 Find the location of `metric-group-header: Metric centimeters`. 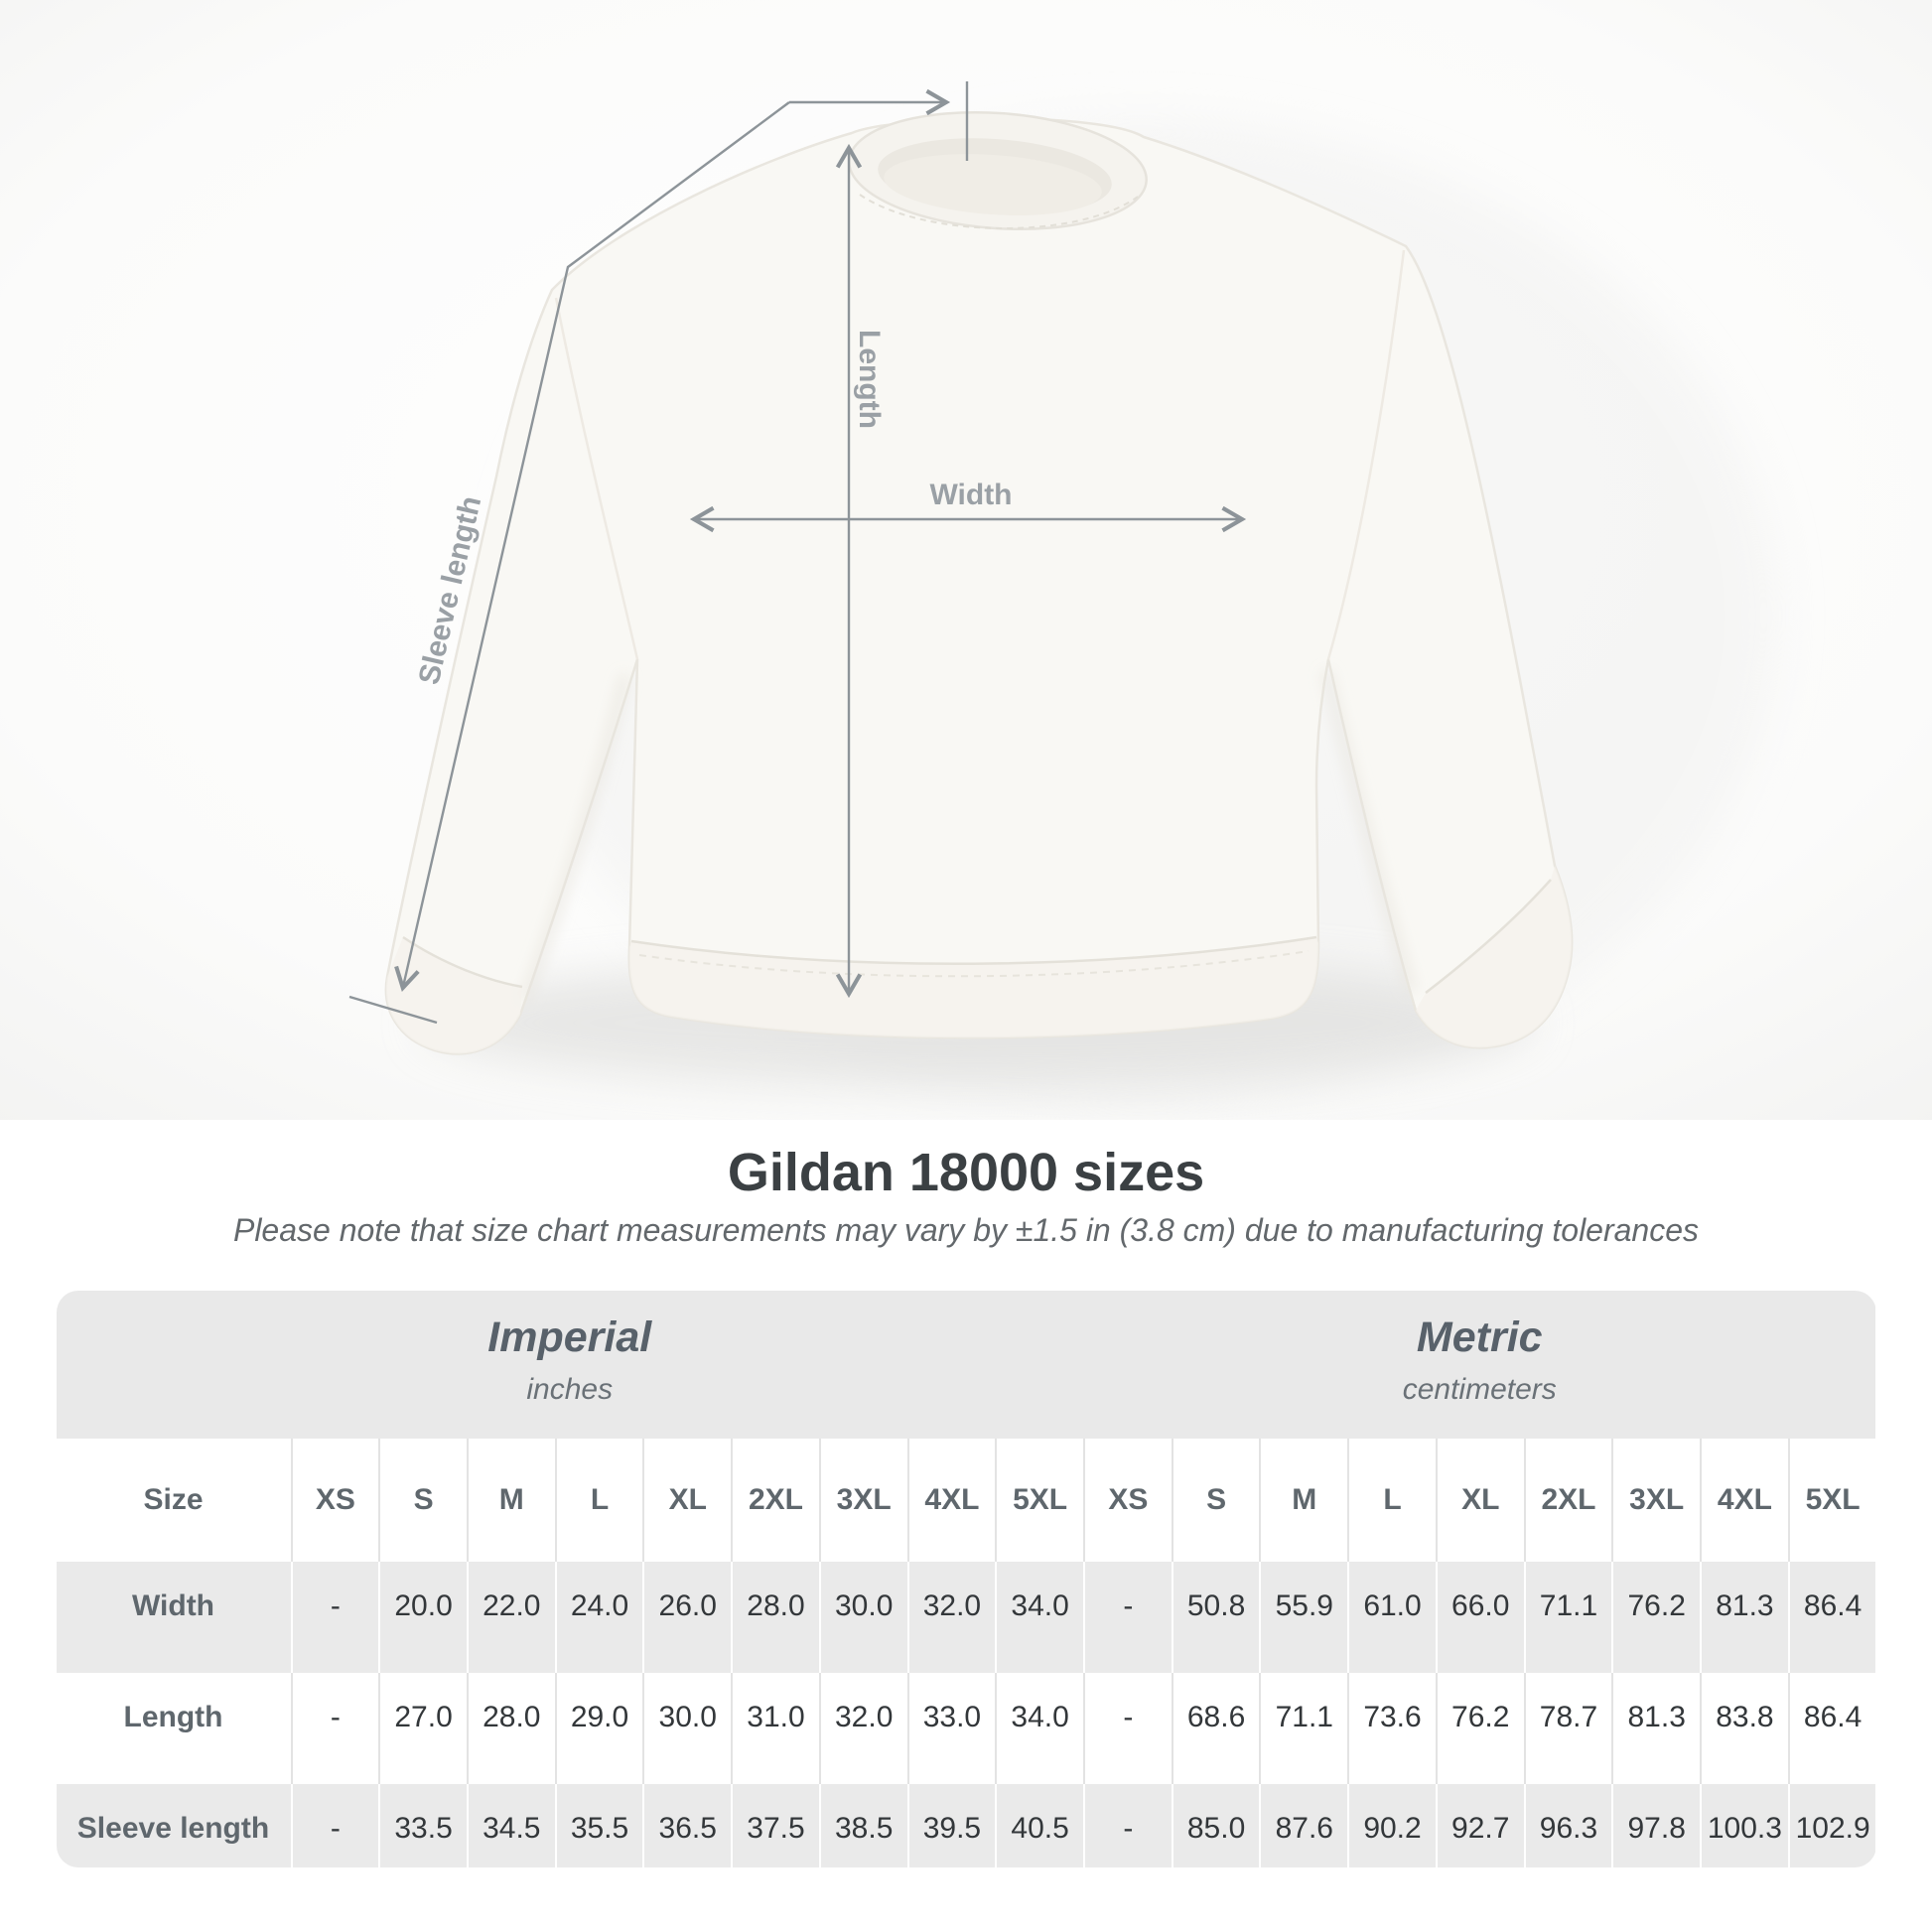

metric-group-header: Metric centimeters is located at coordinates (1479, 1366).